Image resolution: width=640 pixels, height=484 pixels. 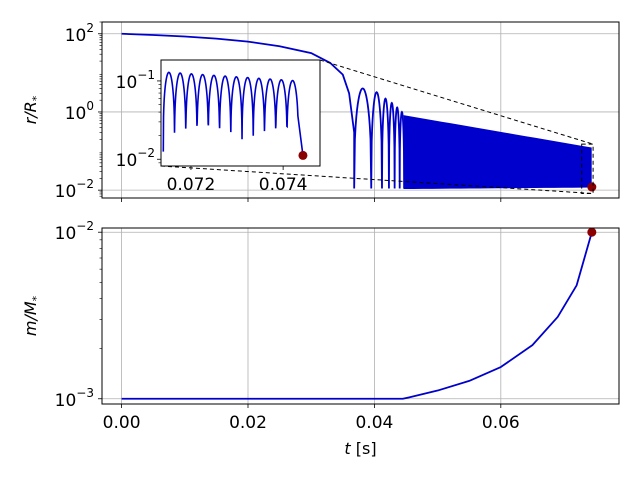 I want to click on inset-axes: 0.072 0.074 10⁻¹ 10⁻², so click(x=218, y=127).